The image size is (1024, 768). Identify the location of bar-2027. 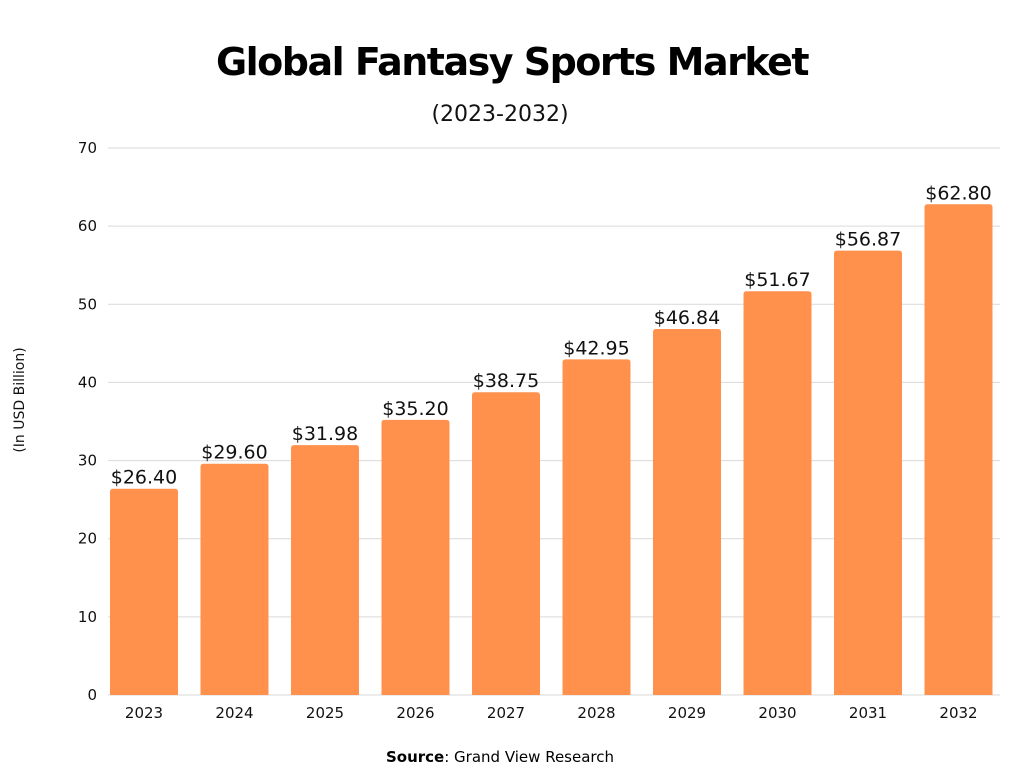
(506, 543).